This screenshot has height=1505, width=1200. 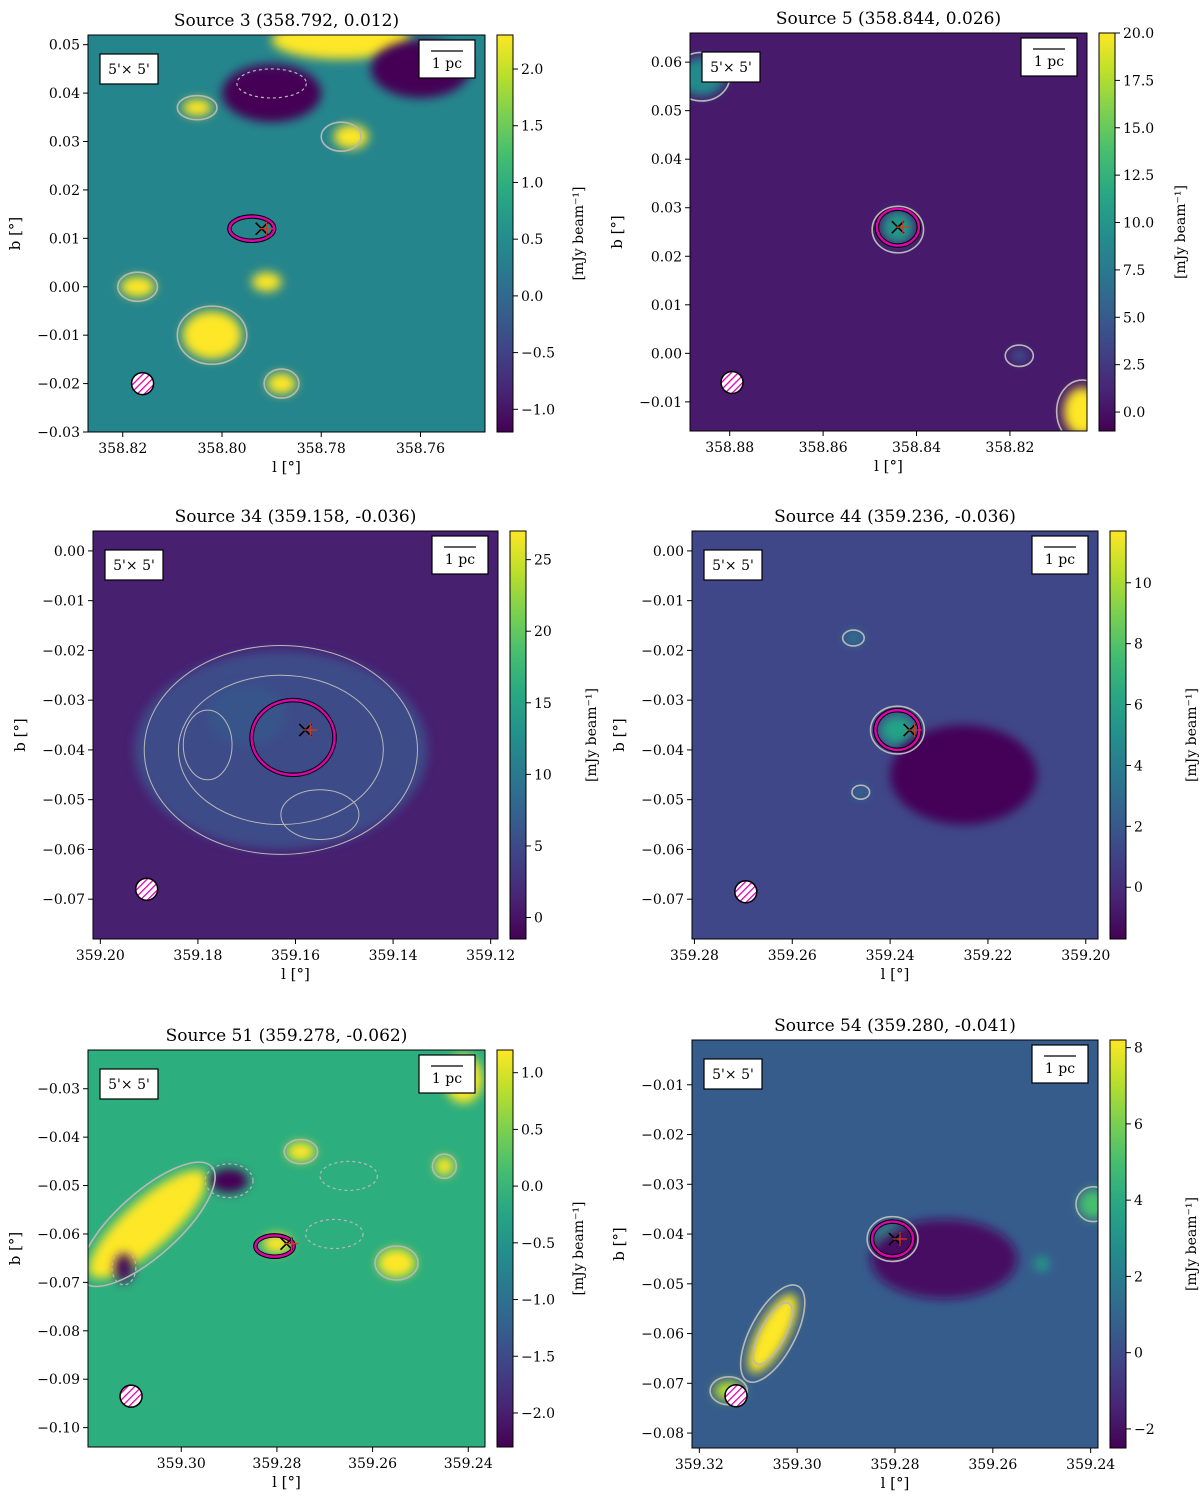 I want to click on y-tick-label: 0.03, so click(x=64, y=143).